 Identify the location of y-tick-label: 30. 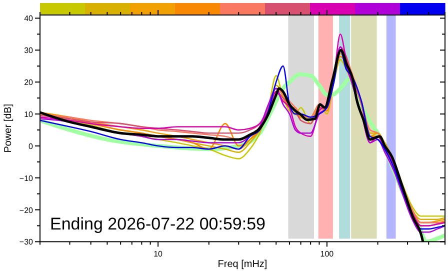
(29, 51).